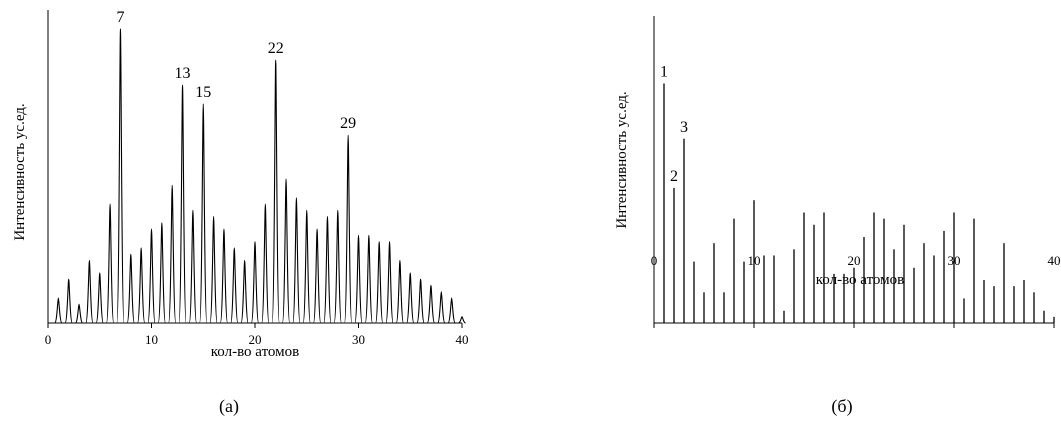 This screenshot has height=425, width=1061. Describe the element at coordinates (48, 339) in the screenshot. I see `x-tick-label-a: 0` at that location.